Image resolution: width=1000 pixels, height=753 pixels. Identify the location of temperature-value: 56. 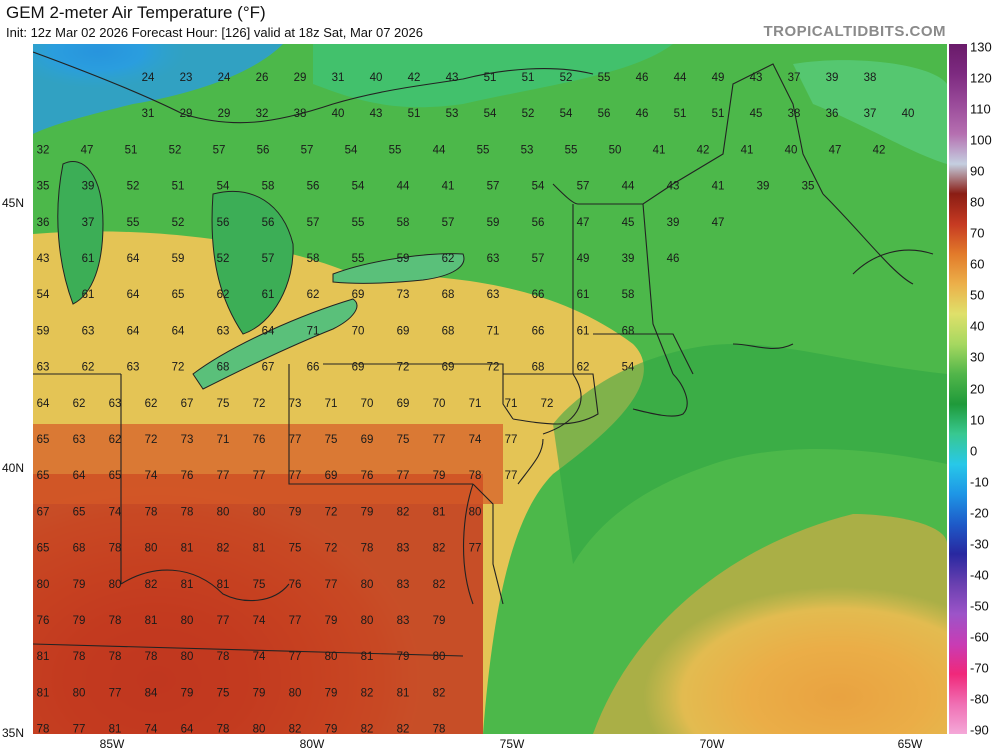
(313, 187).